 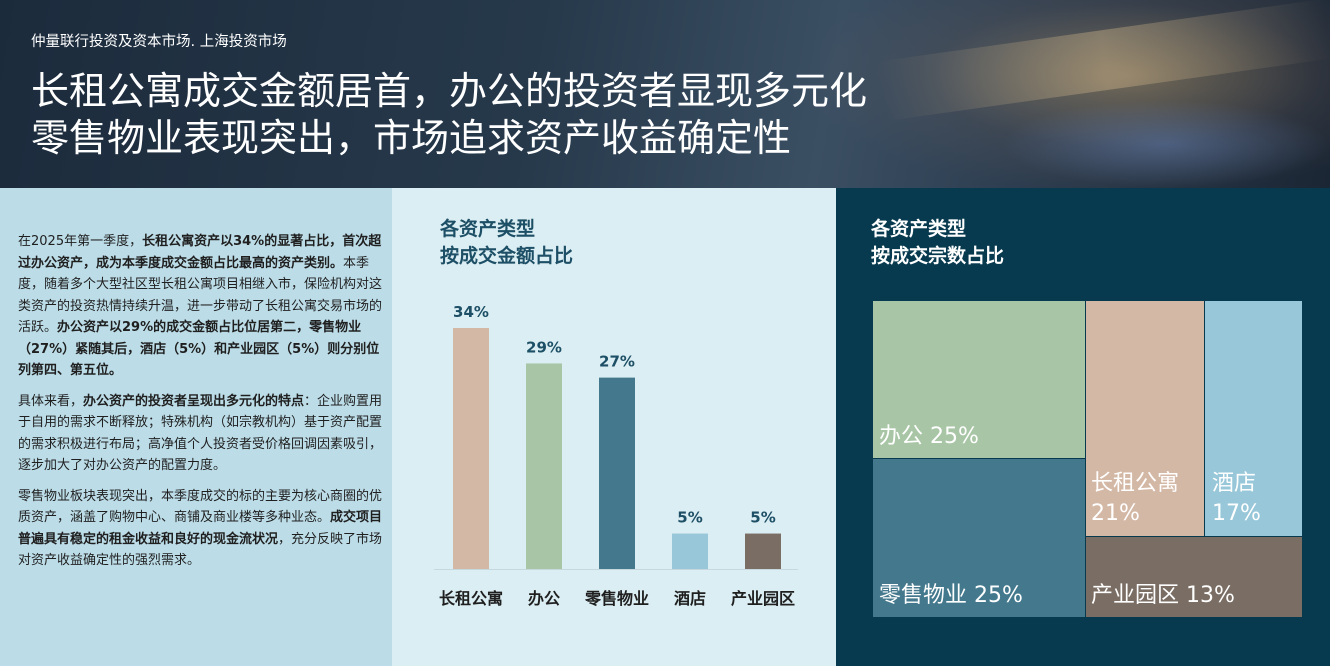 What do you see at coordinates (449, 91) in the screenshot?
I see `title-line-1: 长租公寓成交金额居首，办公的投资者显现多元化` at bounding box center [449, 91].